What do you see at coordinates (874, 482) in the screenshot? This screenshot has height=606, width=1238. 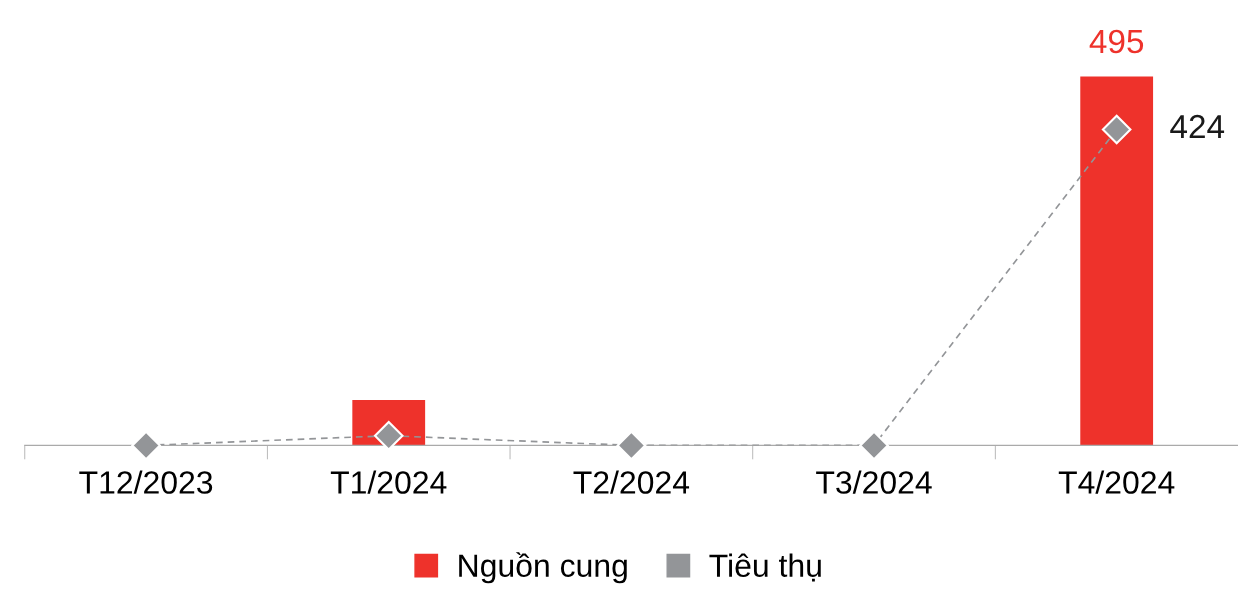 I see `x-tick-label: T3/2024` at bounding box center [874, 482].